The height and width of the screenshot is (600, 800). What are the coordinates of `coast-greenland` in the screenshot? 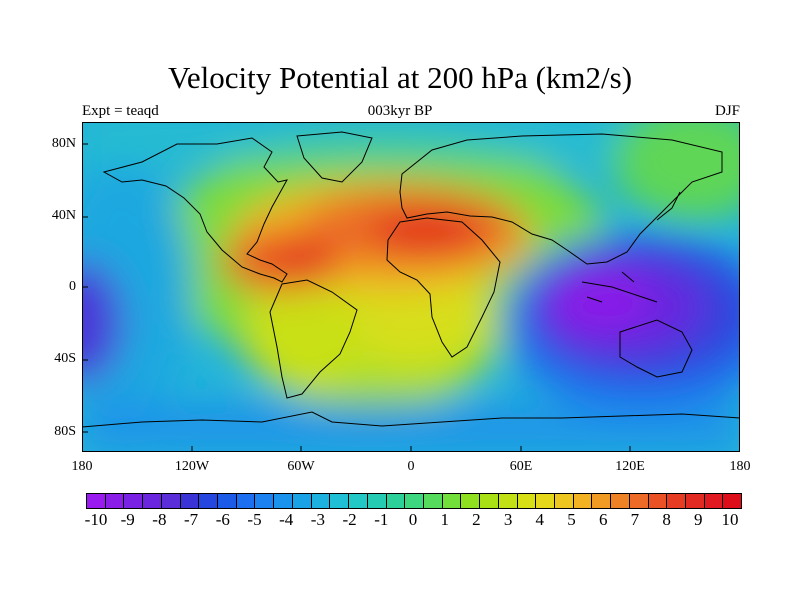 It's located at (334, 157).